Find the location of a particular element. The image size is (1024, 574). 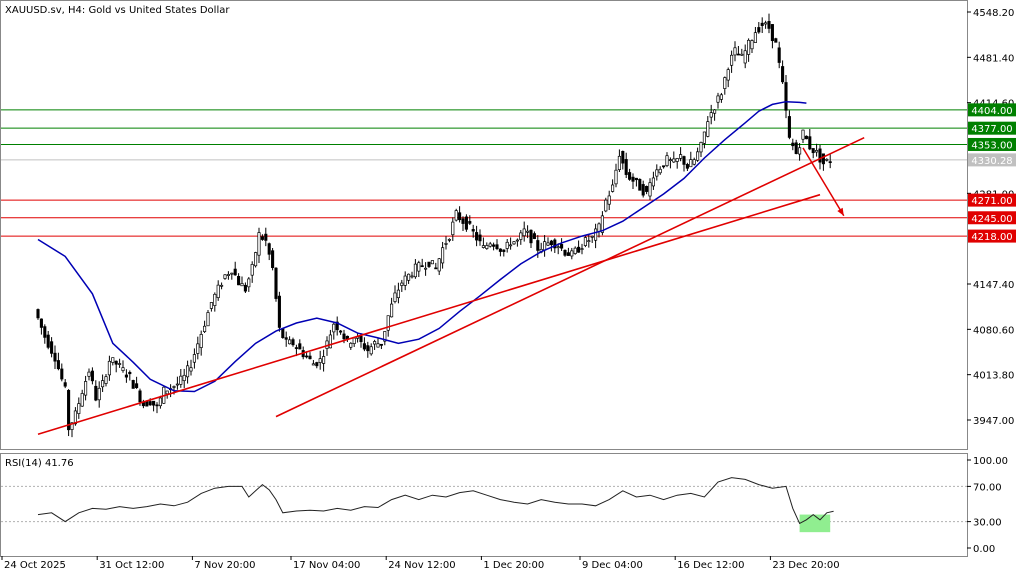

level-label: 4218.00 is located at coordinates (991, 237).